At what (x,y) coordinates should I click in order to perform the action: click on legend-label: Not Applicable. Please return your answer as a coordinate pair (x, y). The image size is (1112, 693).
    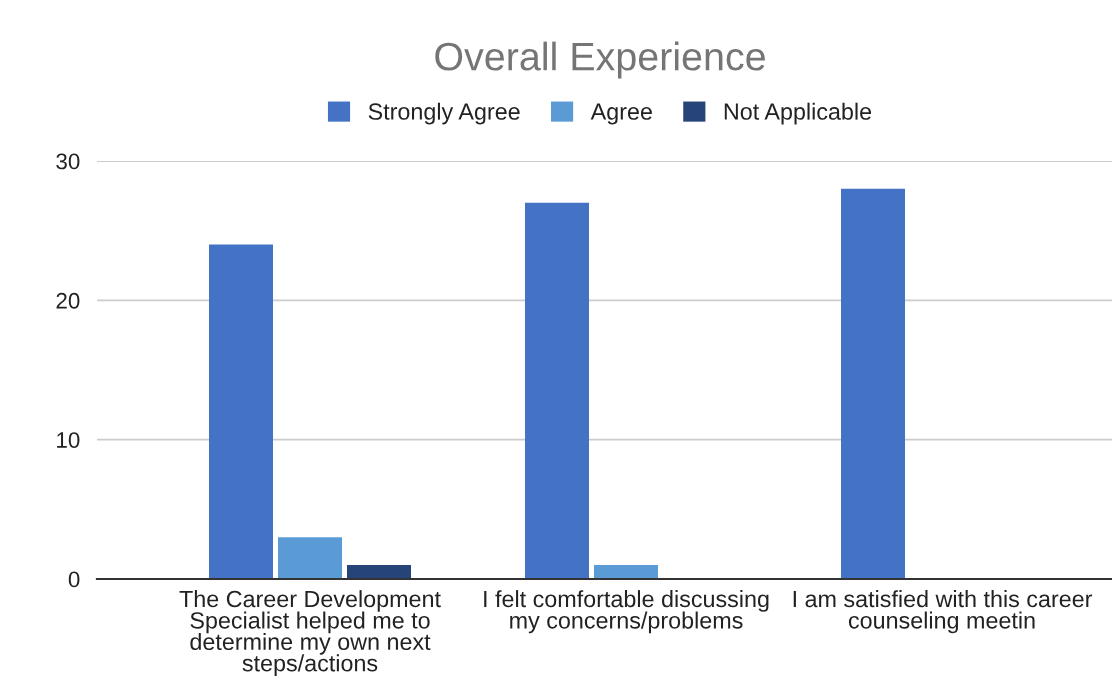
    Looking at the image, I should click on (798, 113).